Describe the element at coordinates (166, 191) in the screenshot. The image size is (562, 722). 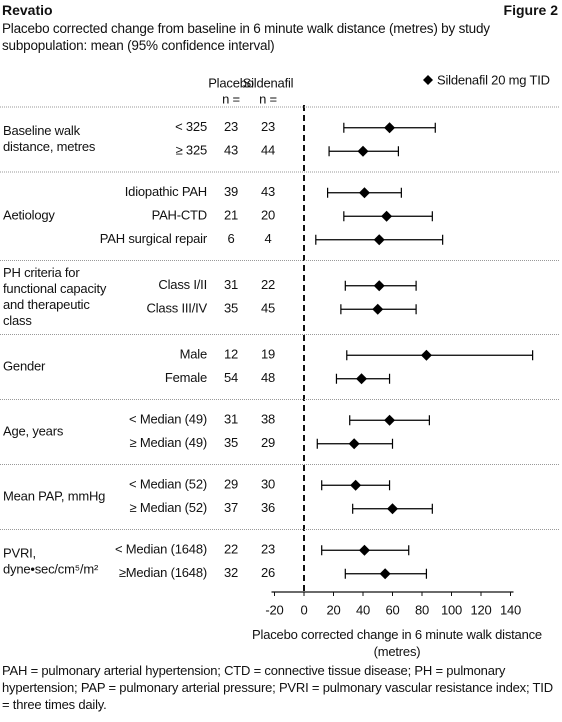
I see `row-label: Idiopathic PAH` at that location.